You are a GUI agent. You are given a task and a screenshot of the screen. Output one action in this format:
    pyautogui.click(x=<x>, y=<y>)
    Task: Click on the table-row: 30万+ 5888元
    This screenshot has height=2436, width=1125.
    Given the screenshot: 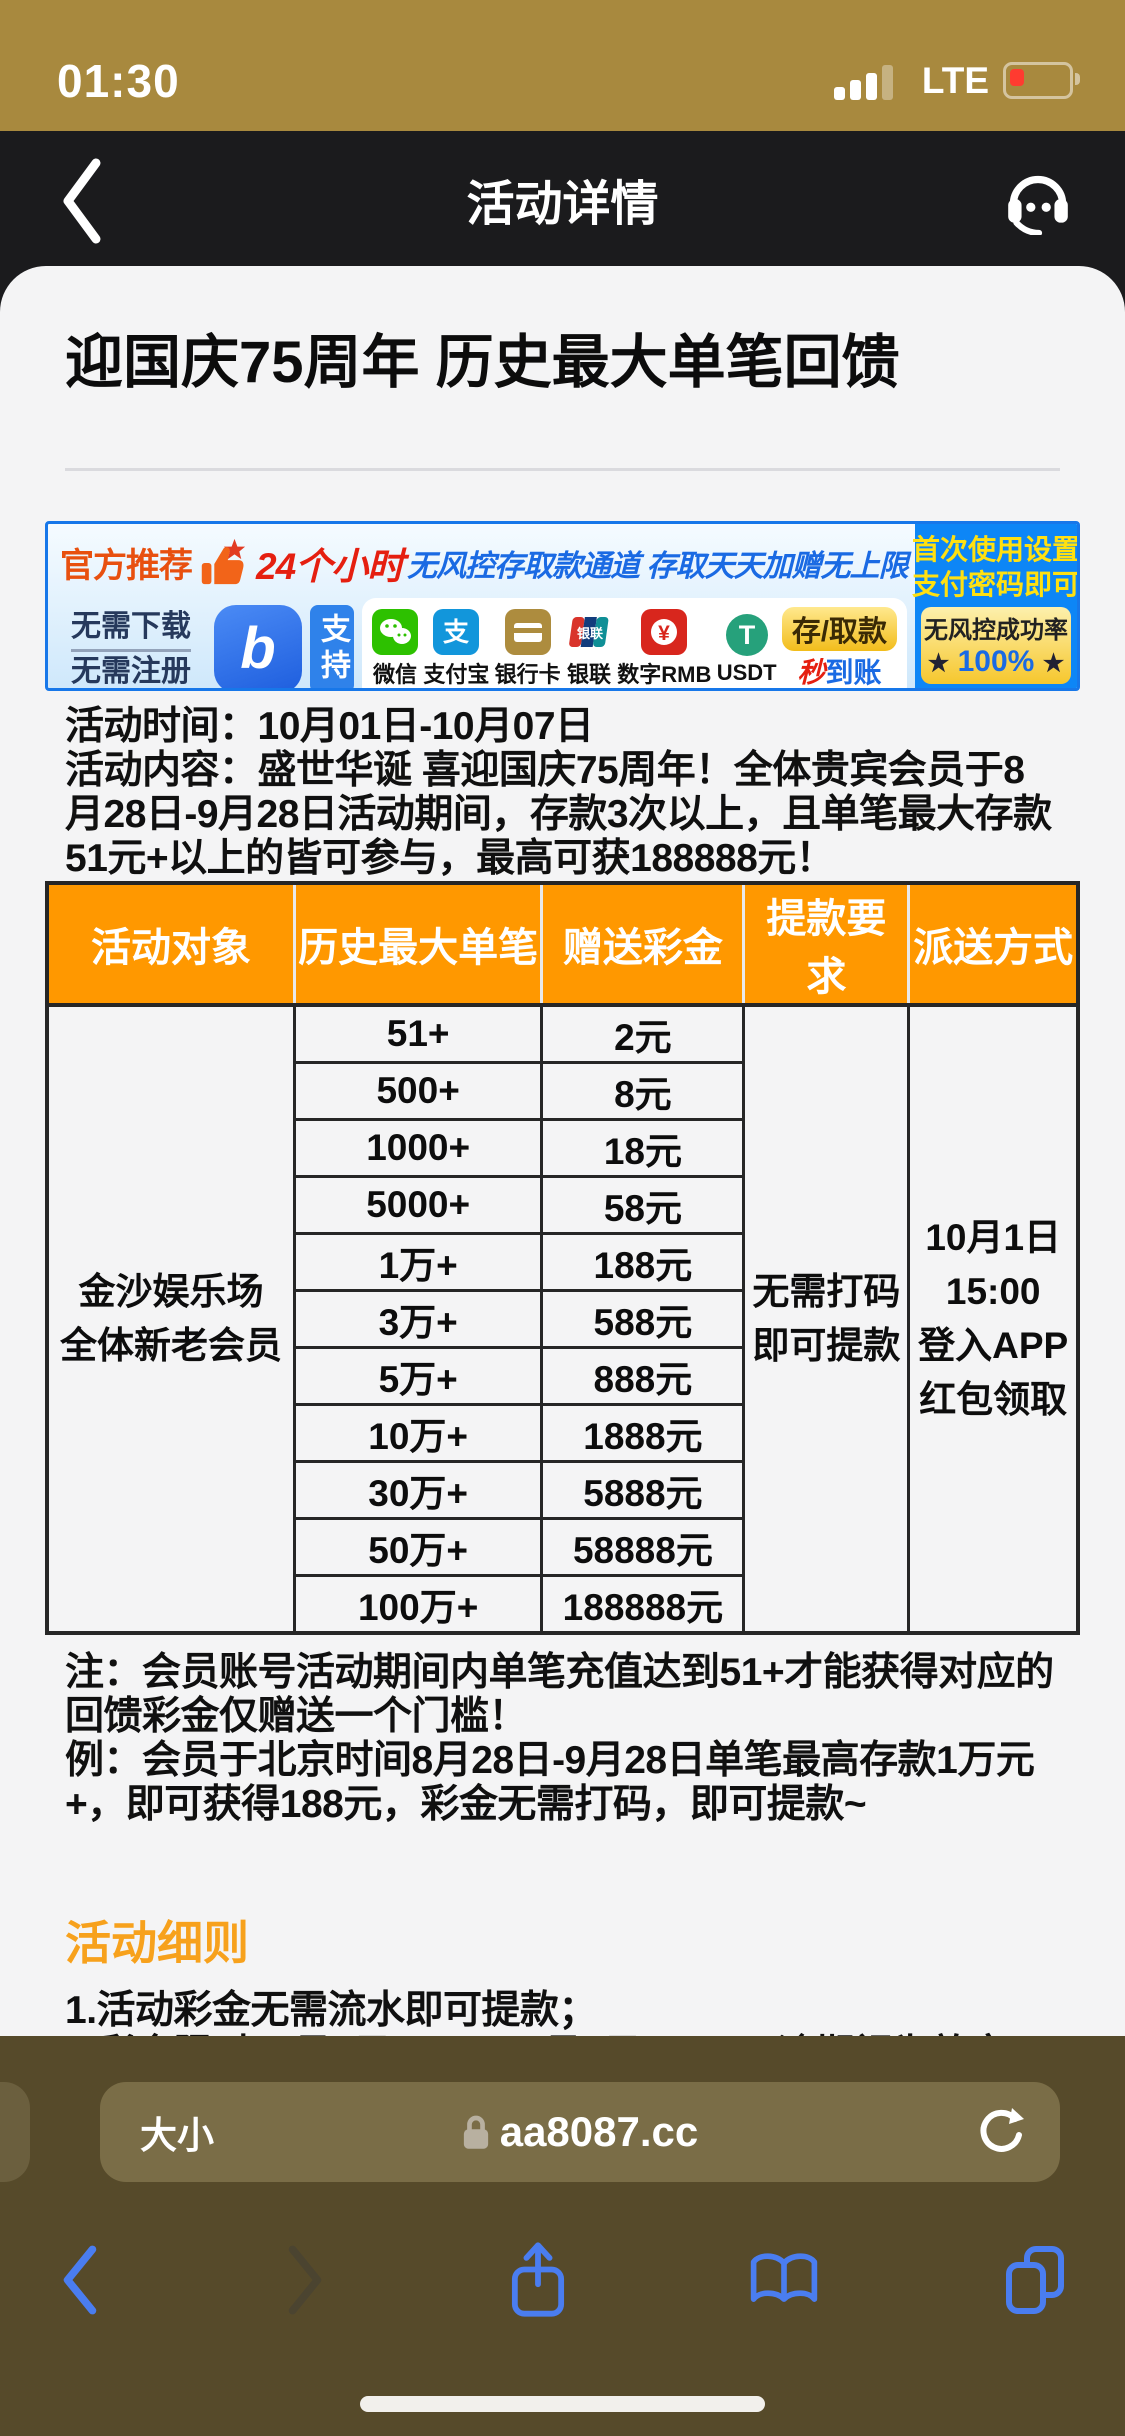 What is the action you would take?
    pyautogui.click(x=562, y=1489)
    